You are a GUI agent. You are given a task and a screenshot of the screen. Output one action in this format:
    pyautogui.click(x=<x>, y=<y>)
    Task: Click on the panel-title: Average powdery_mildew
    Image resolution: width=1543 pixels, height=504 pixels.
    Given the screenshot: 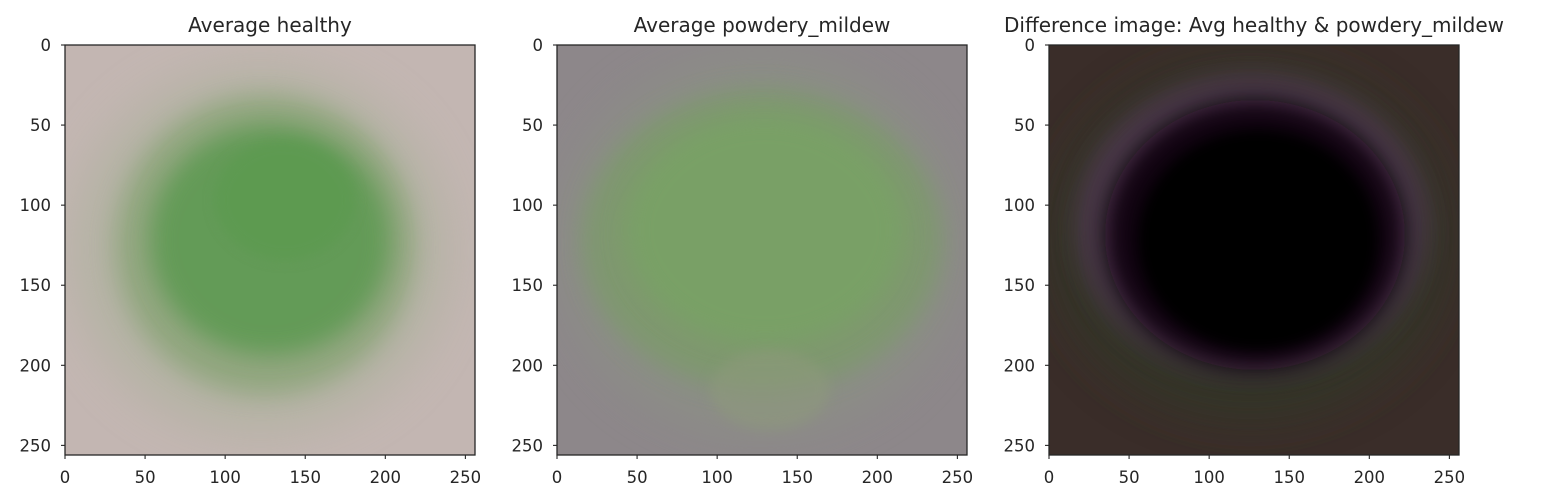 What is the action you would take?
    pyautogui.click(x=762, y=25)
    